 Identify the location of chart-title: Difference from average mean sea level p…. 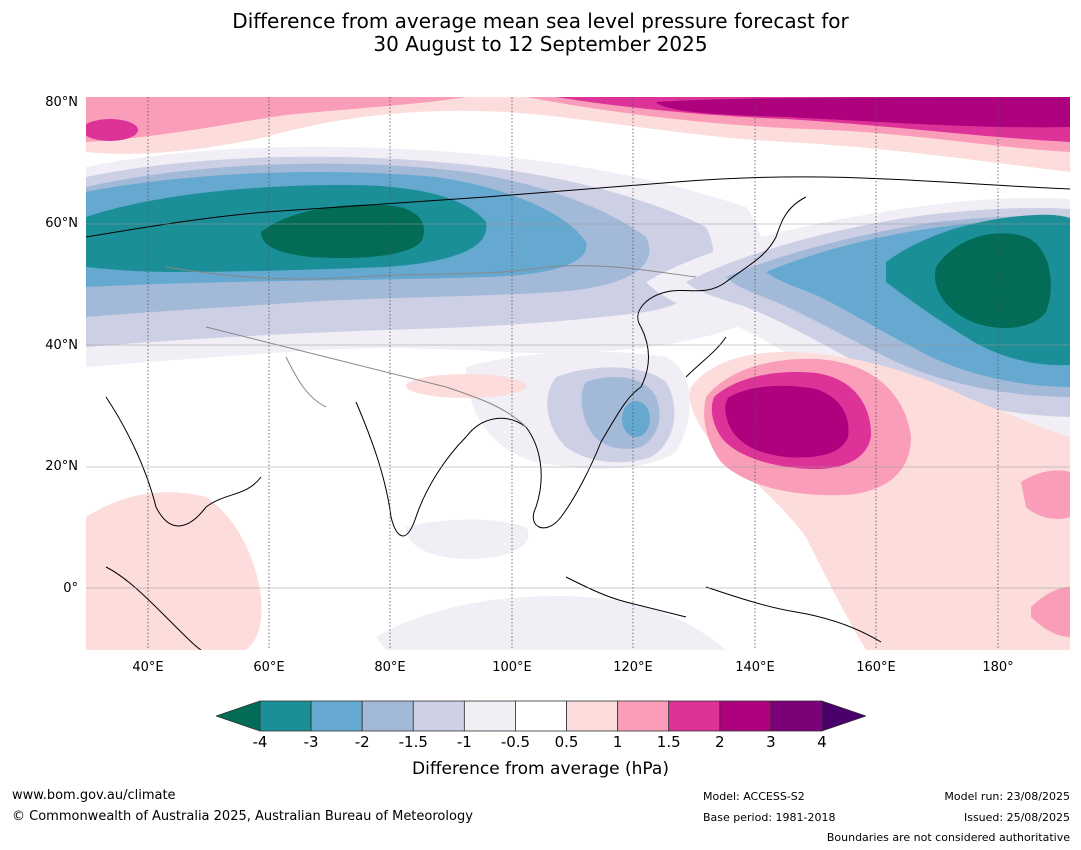
(540, 33).